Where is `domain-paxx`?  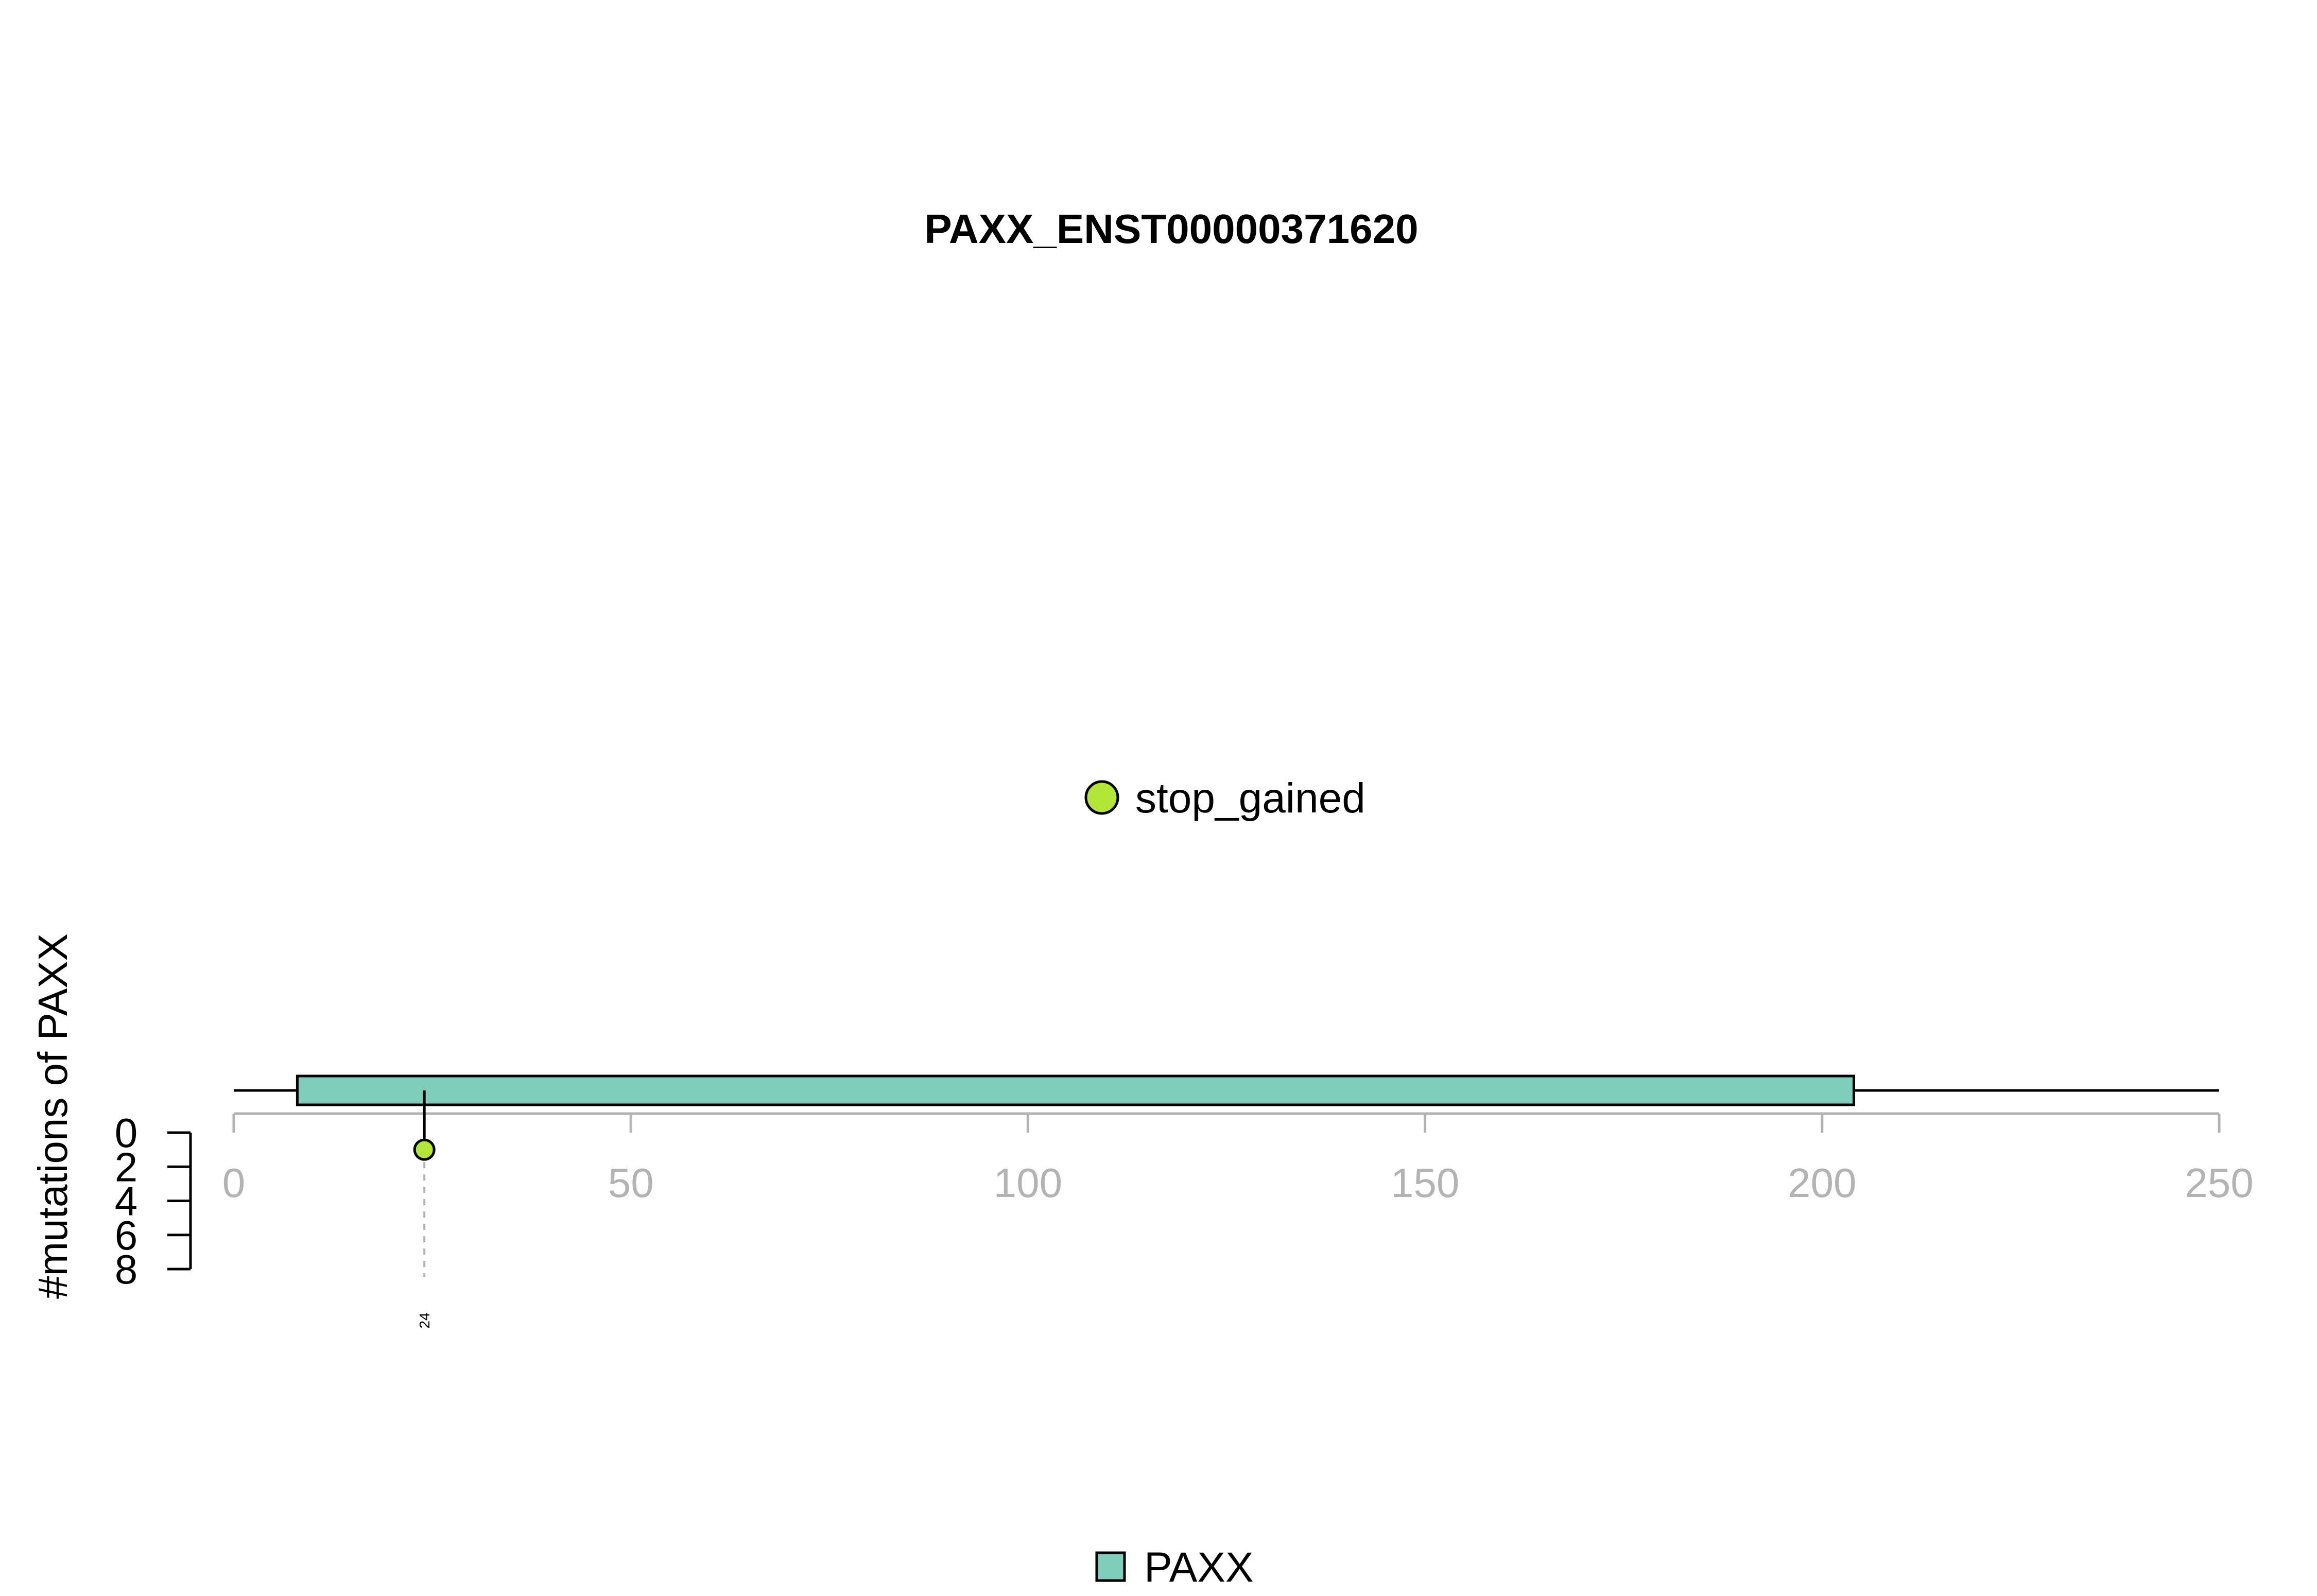 domain-paxx is located at coordinates (1075, 1090).